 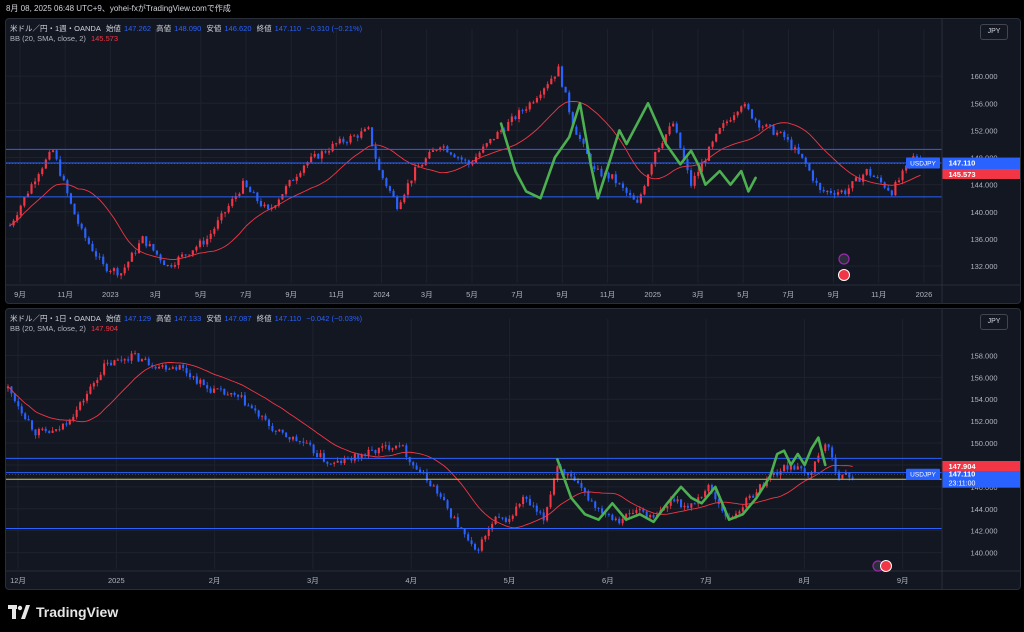 What do you see at coordinates (517, 294) in the screenshot?
I see `x-tick-label: 7月` at bounding box center [517, 294].